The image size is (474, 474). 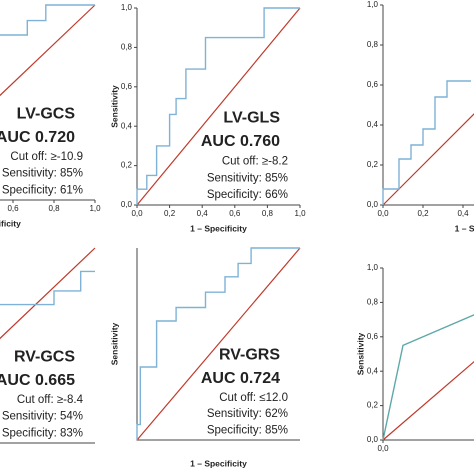 What do you see at coordinates (46, 113) in the screenshot?
I see `panel-title: LV-GCS` at bounding box center [46, 113].